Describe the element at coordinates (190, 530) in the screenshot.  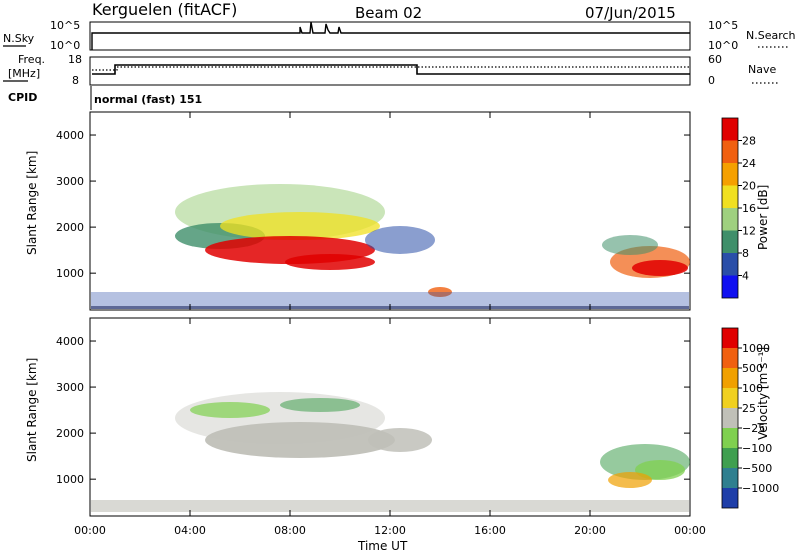
I see `x-tick-label: 04:00` at that location.